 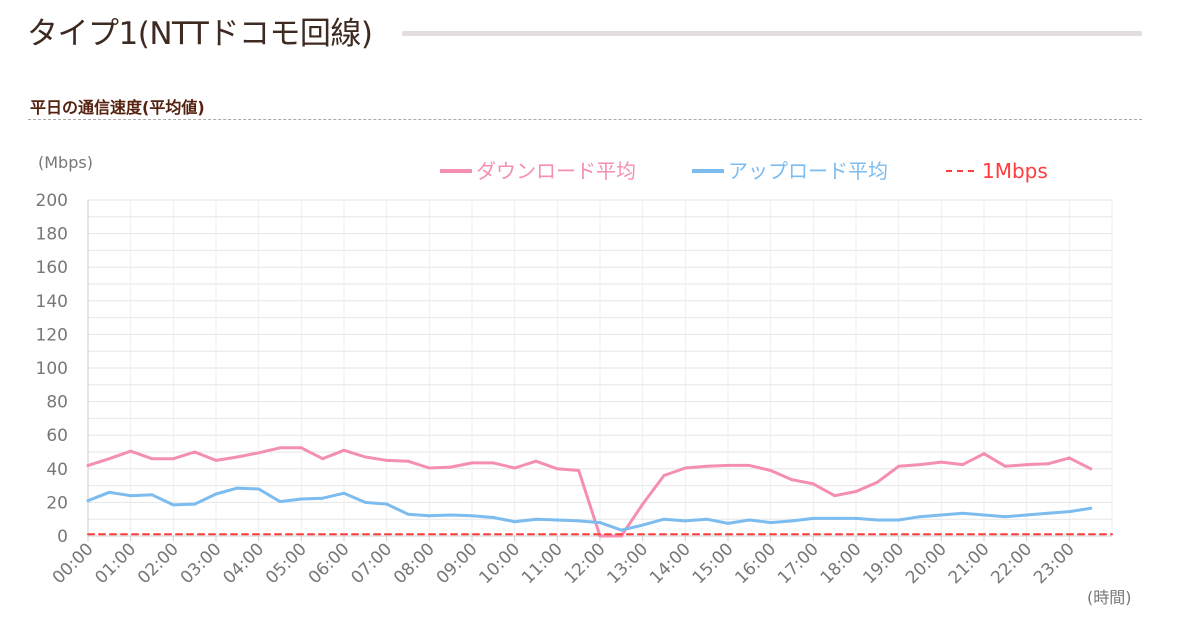 What do you see at coordinates (158, 563) in the screenshot?
I see `x-tick-label: 02:00` at bounding box center [158, 563].